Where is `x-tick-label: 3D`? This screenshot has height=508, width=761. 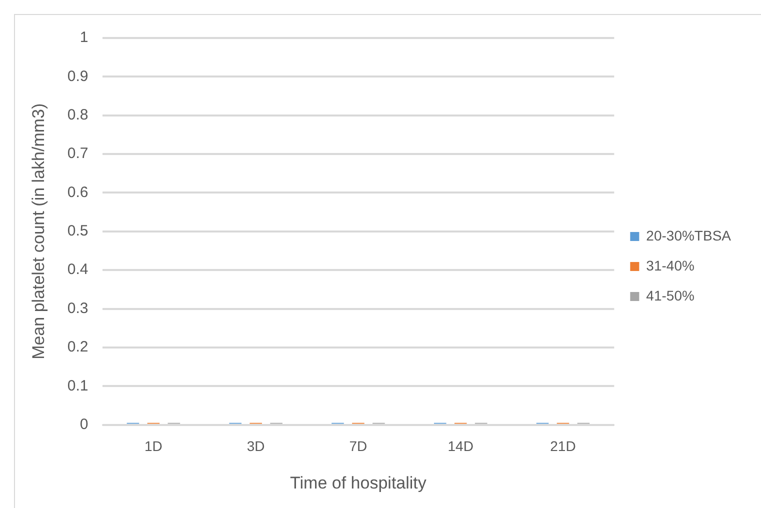
x-tick-label: 3D is located at coordinates (255, 446).